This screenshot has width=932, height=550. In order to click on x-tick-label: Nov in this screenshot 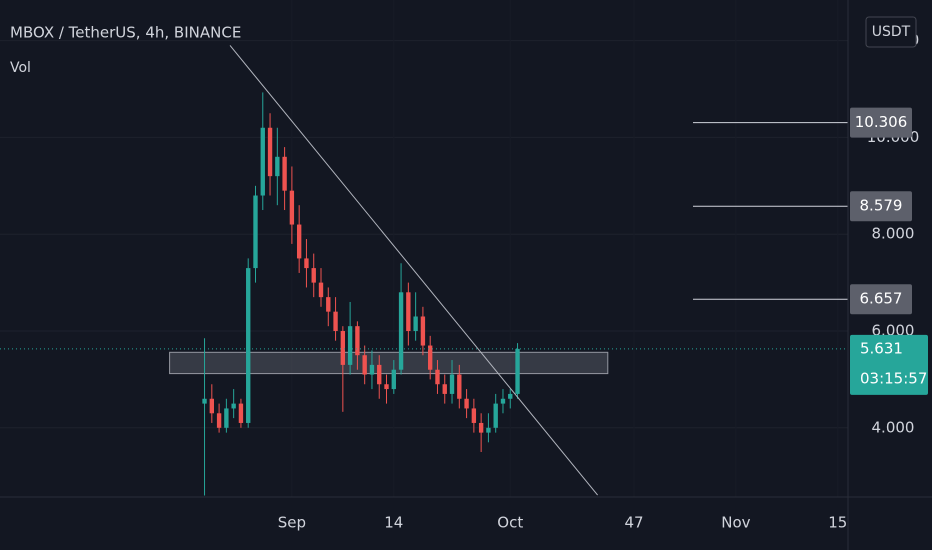, I will do `click(735, 523)`.